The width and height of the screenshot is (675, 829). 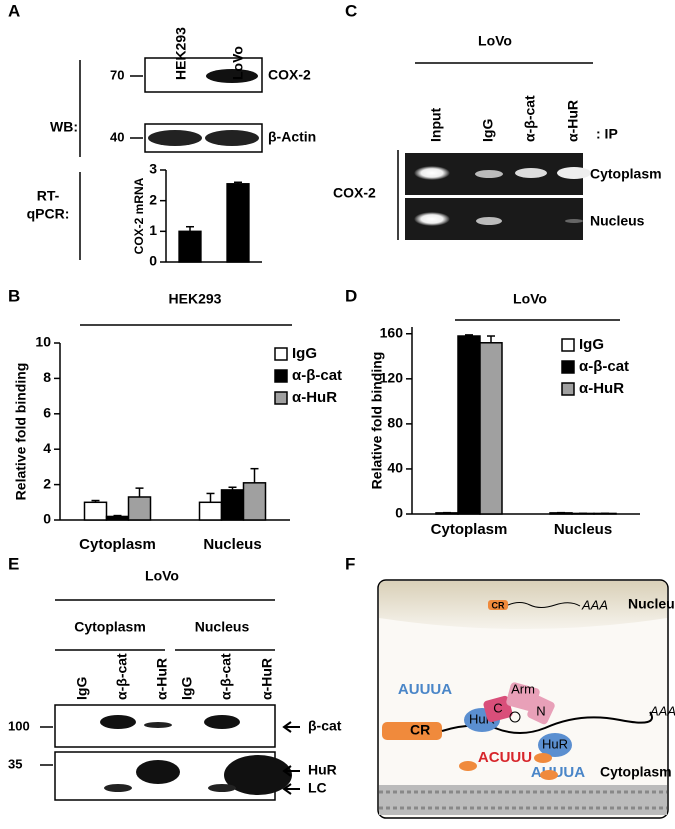 I want to click on panel-label: D, so click(x=351, y=295).